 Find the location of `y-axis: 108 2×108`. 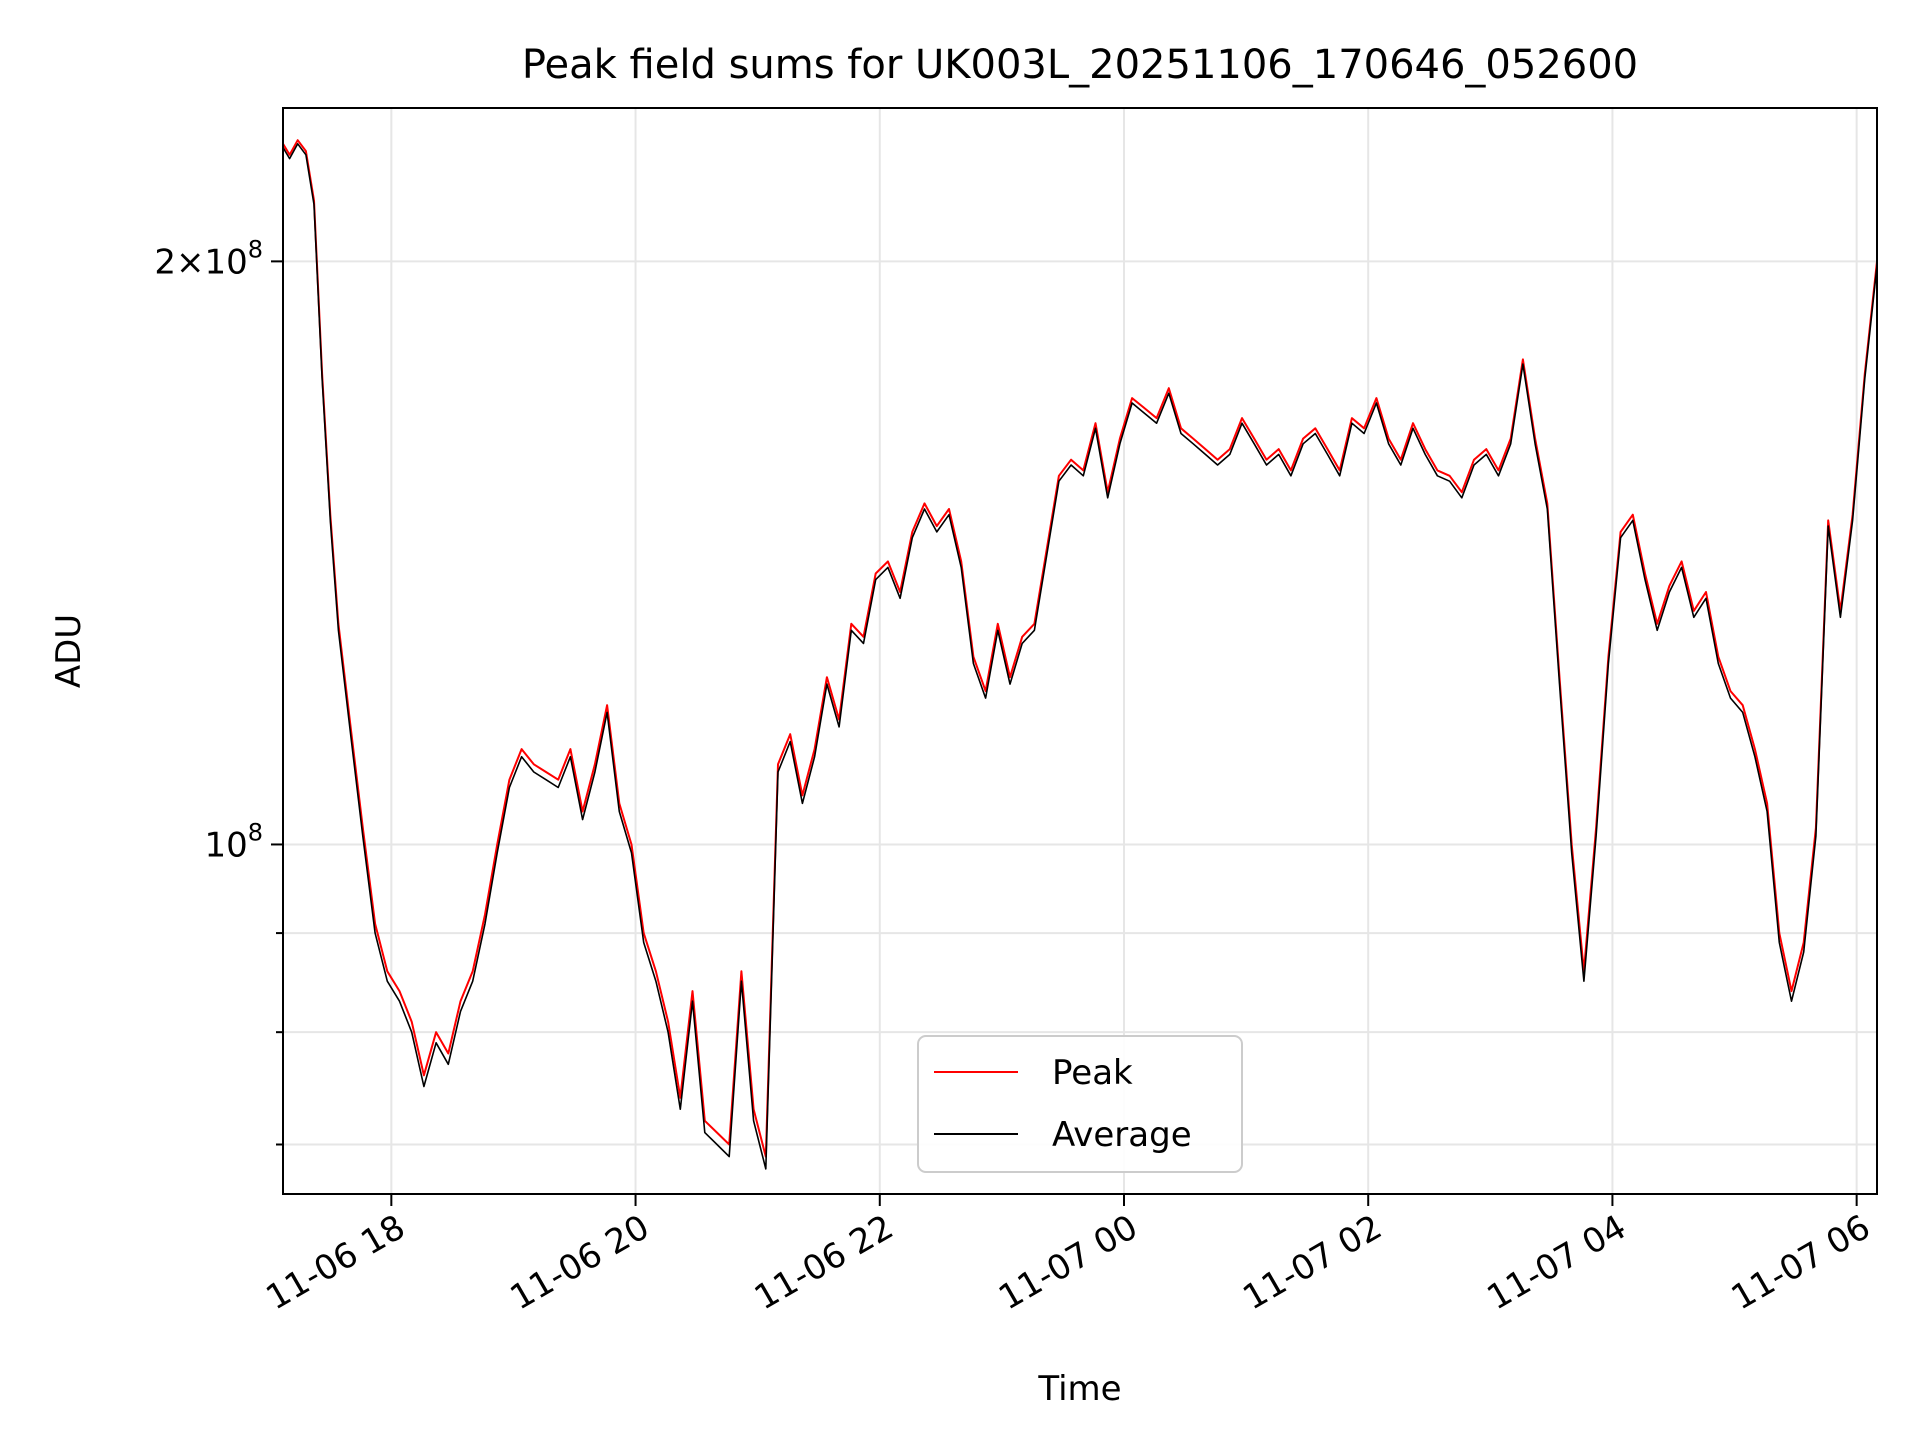

y-axis: 108 2×108 is located at coordinates (218, 690).